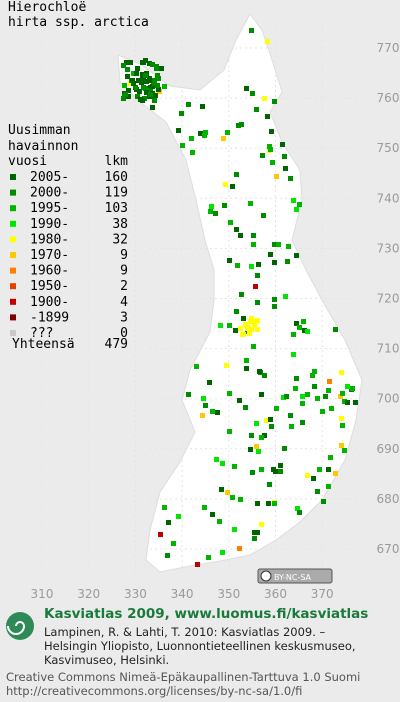  What do you see at coordinates (120, 224) in the screenshot?
I see `legend-count: 38` at bounding box center [120, 224].